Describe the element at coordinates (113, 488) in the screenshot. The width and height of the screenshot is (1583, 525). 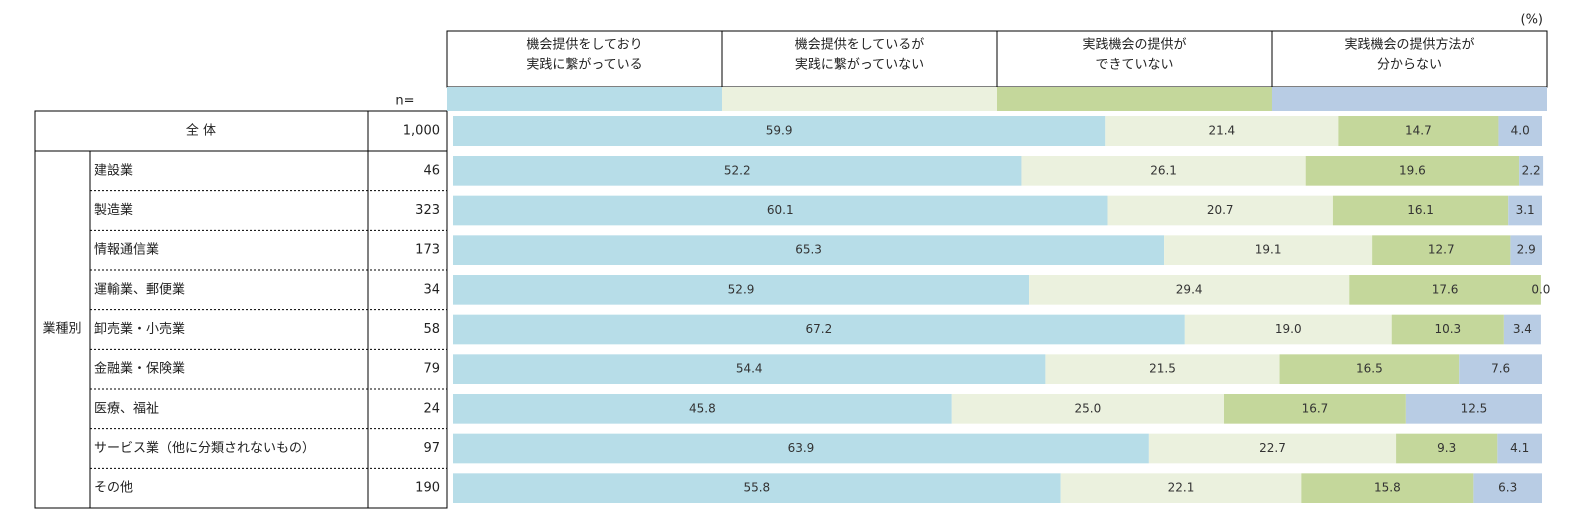
I see `row-label: その他` at that location.